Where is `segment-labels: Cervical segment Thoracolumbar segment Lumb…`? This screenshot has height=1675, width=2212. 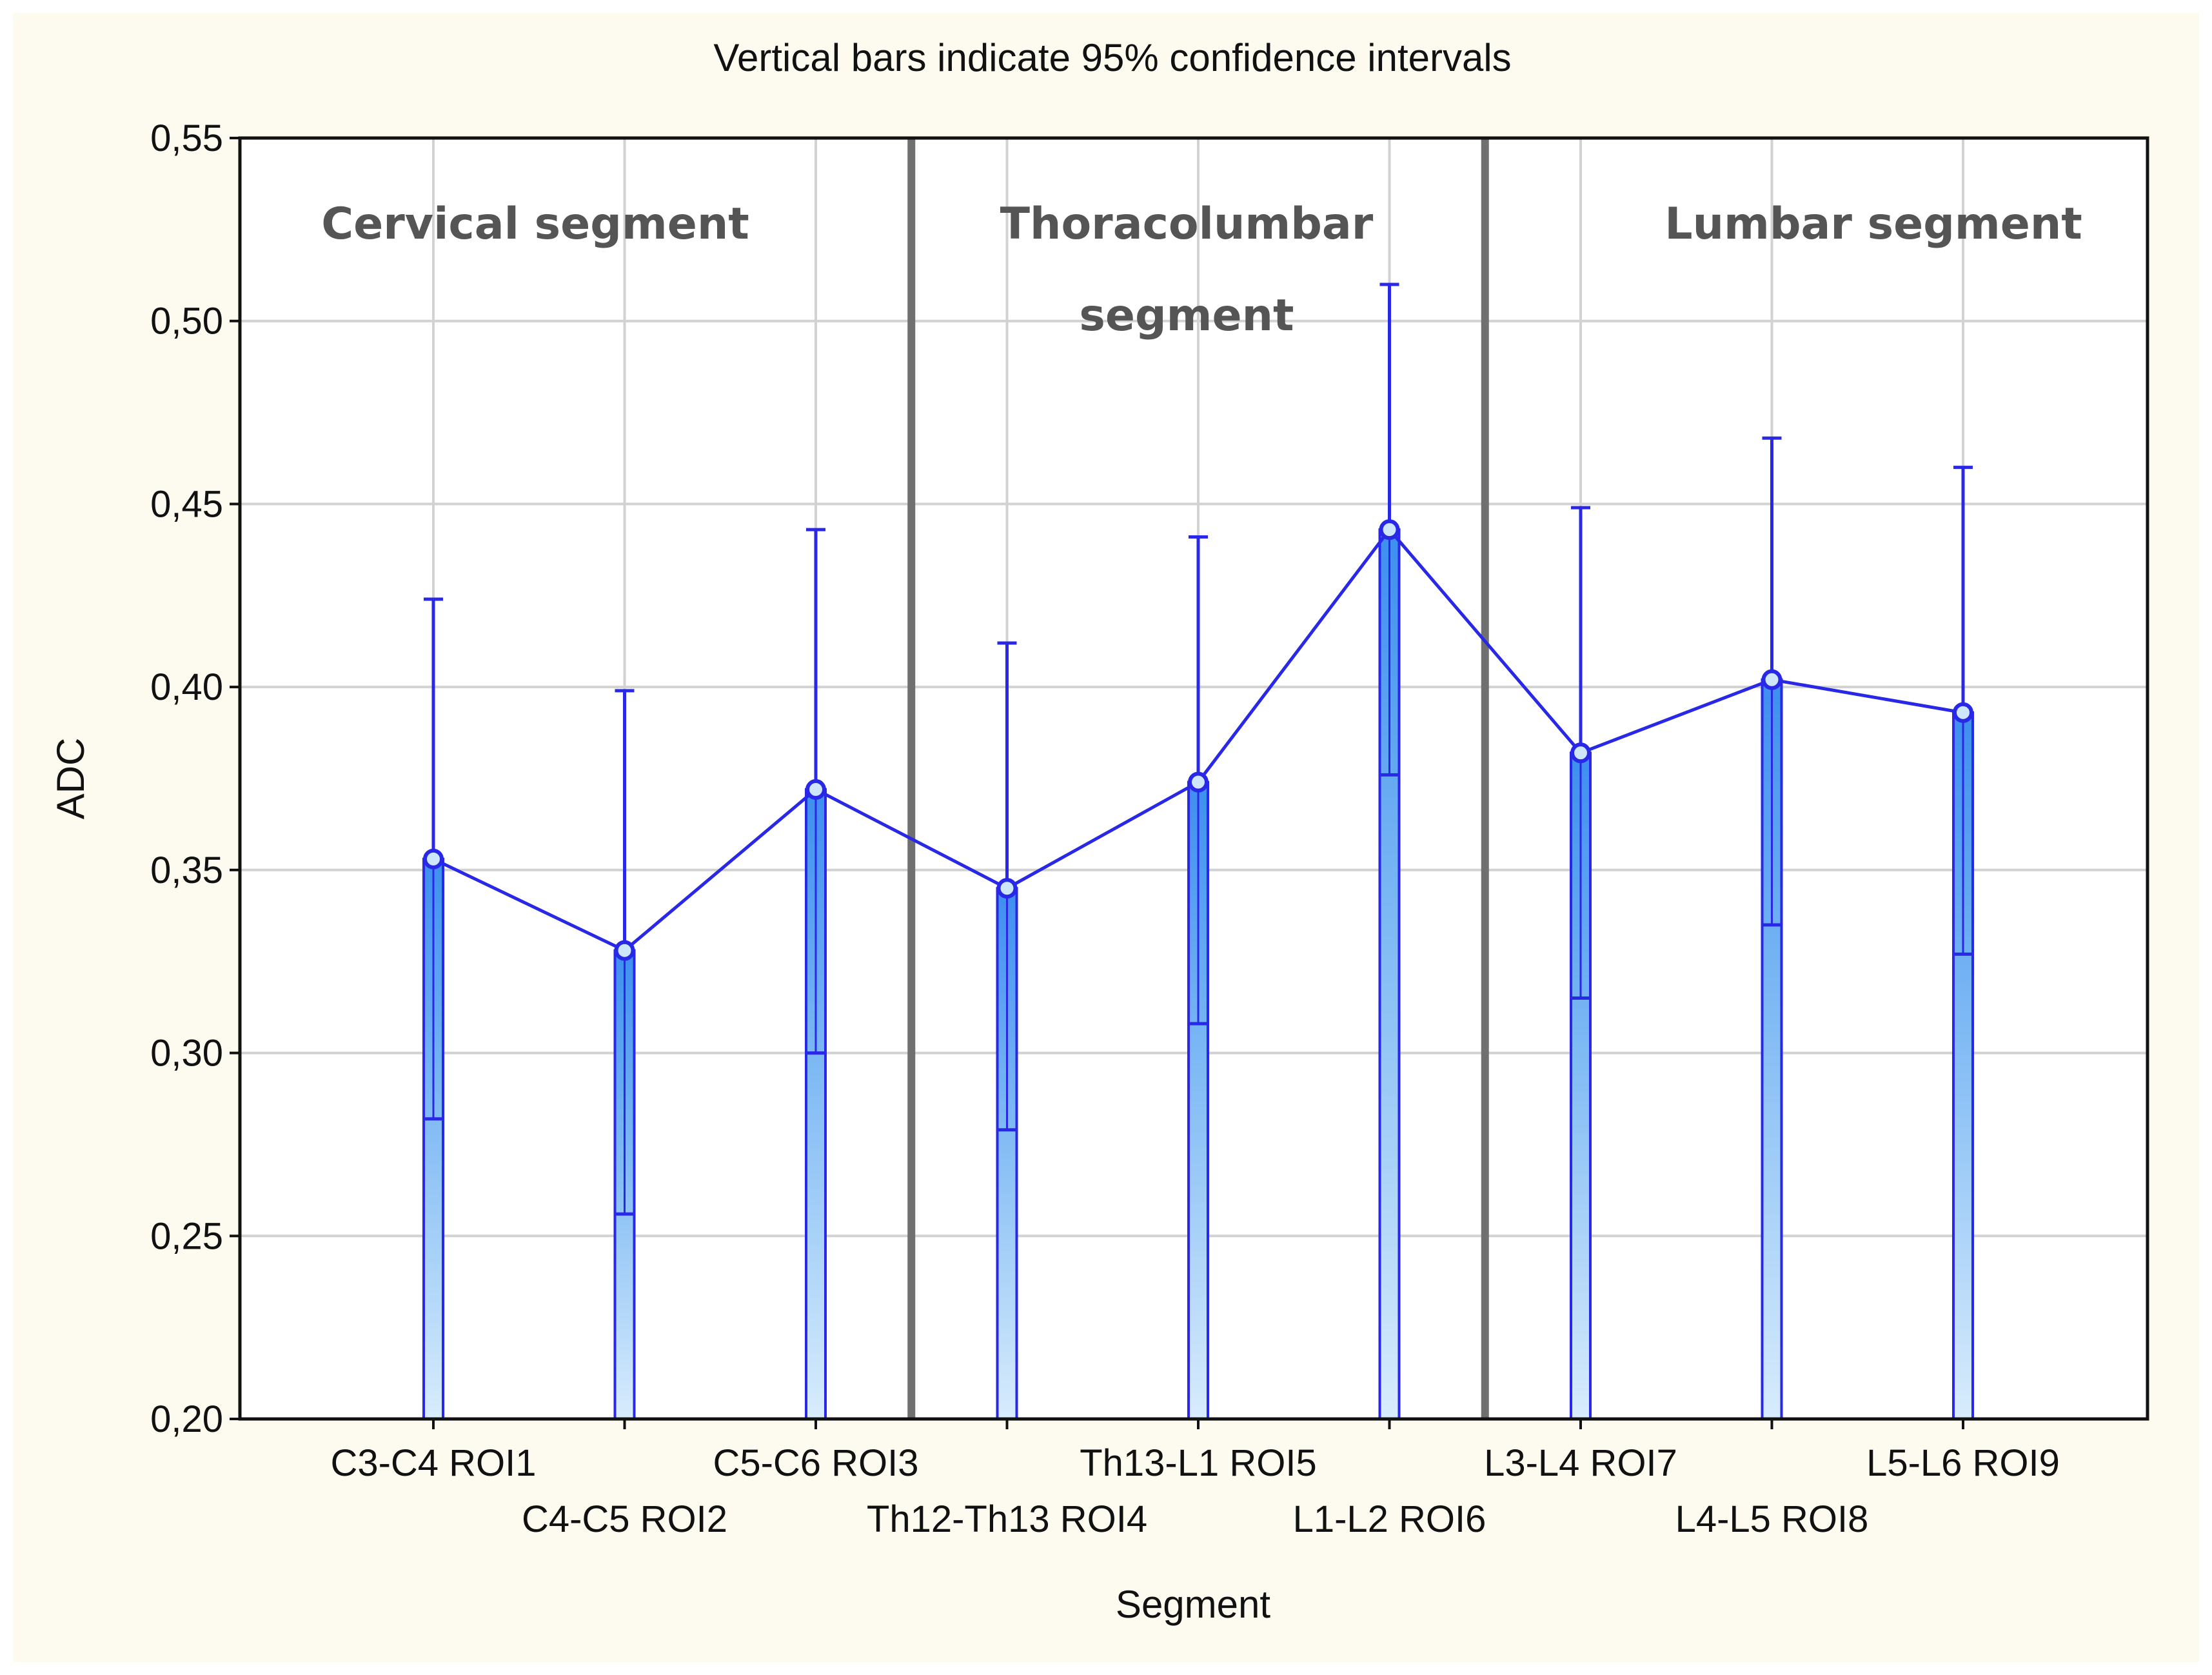
segment-labels: Cervical segment Thoracolumbar segment Lumb… is located at coordinates (1201, 270).